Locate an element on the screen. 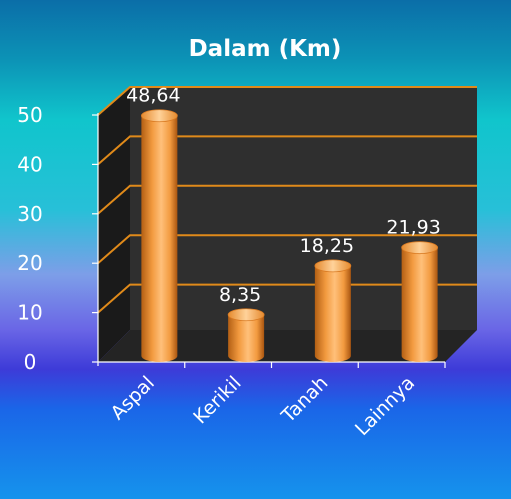  y-tick-label: 0 is located at coordinates (30, 362).